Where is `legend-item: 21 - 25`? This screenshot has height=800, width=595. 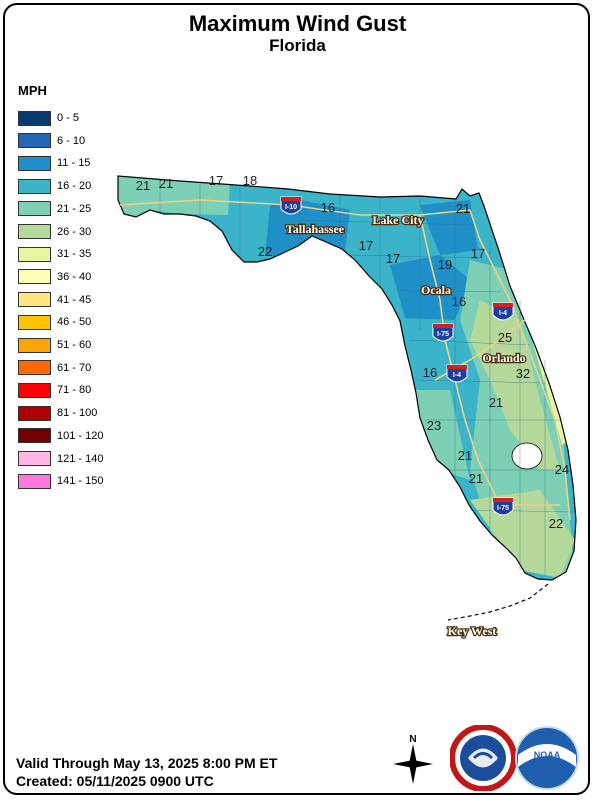
legend-item: 21 - 25 is located at coordinates (54, 209).